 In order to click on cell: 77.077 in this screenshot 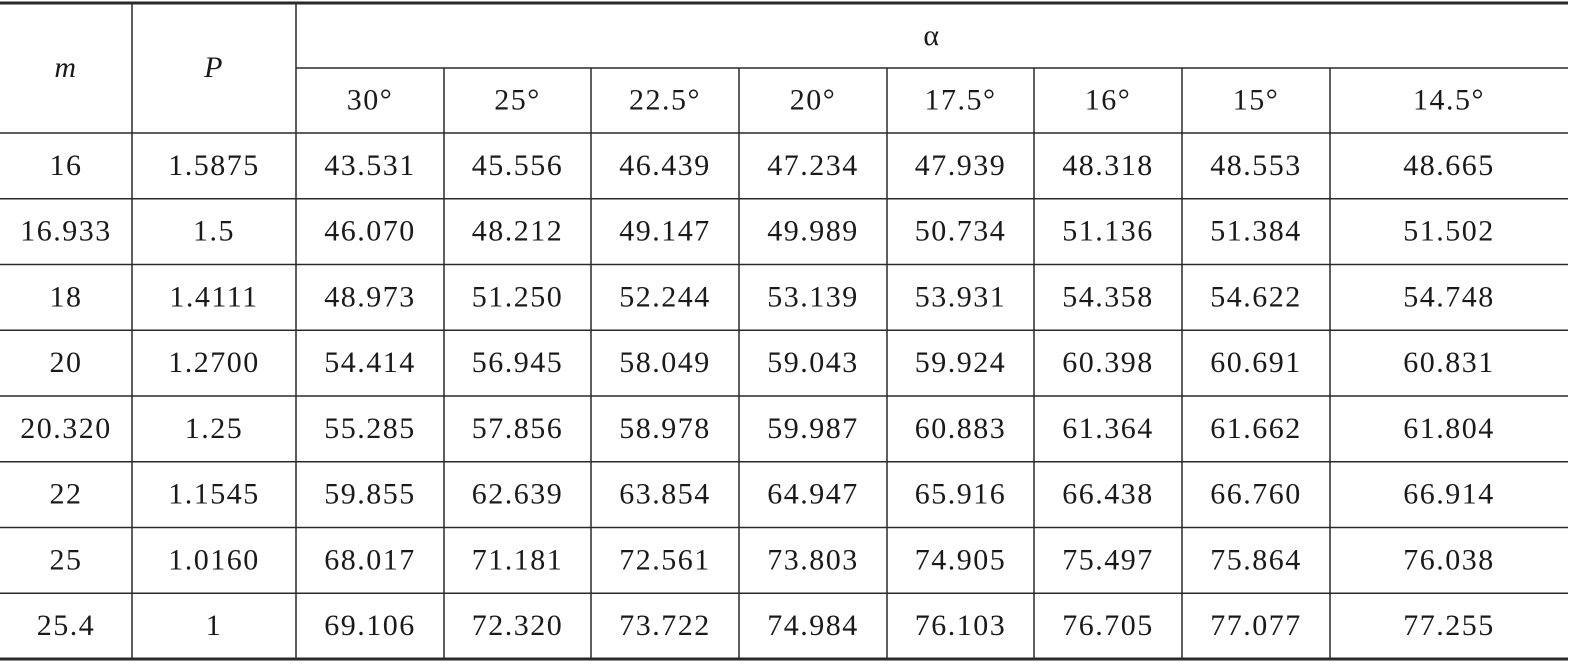, I will do `click(1256, 625)`.